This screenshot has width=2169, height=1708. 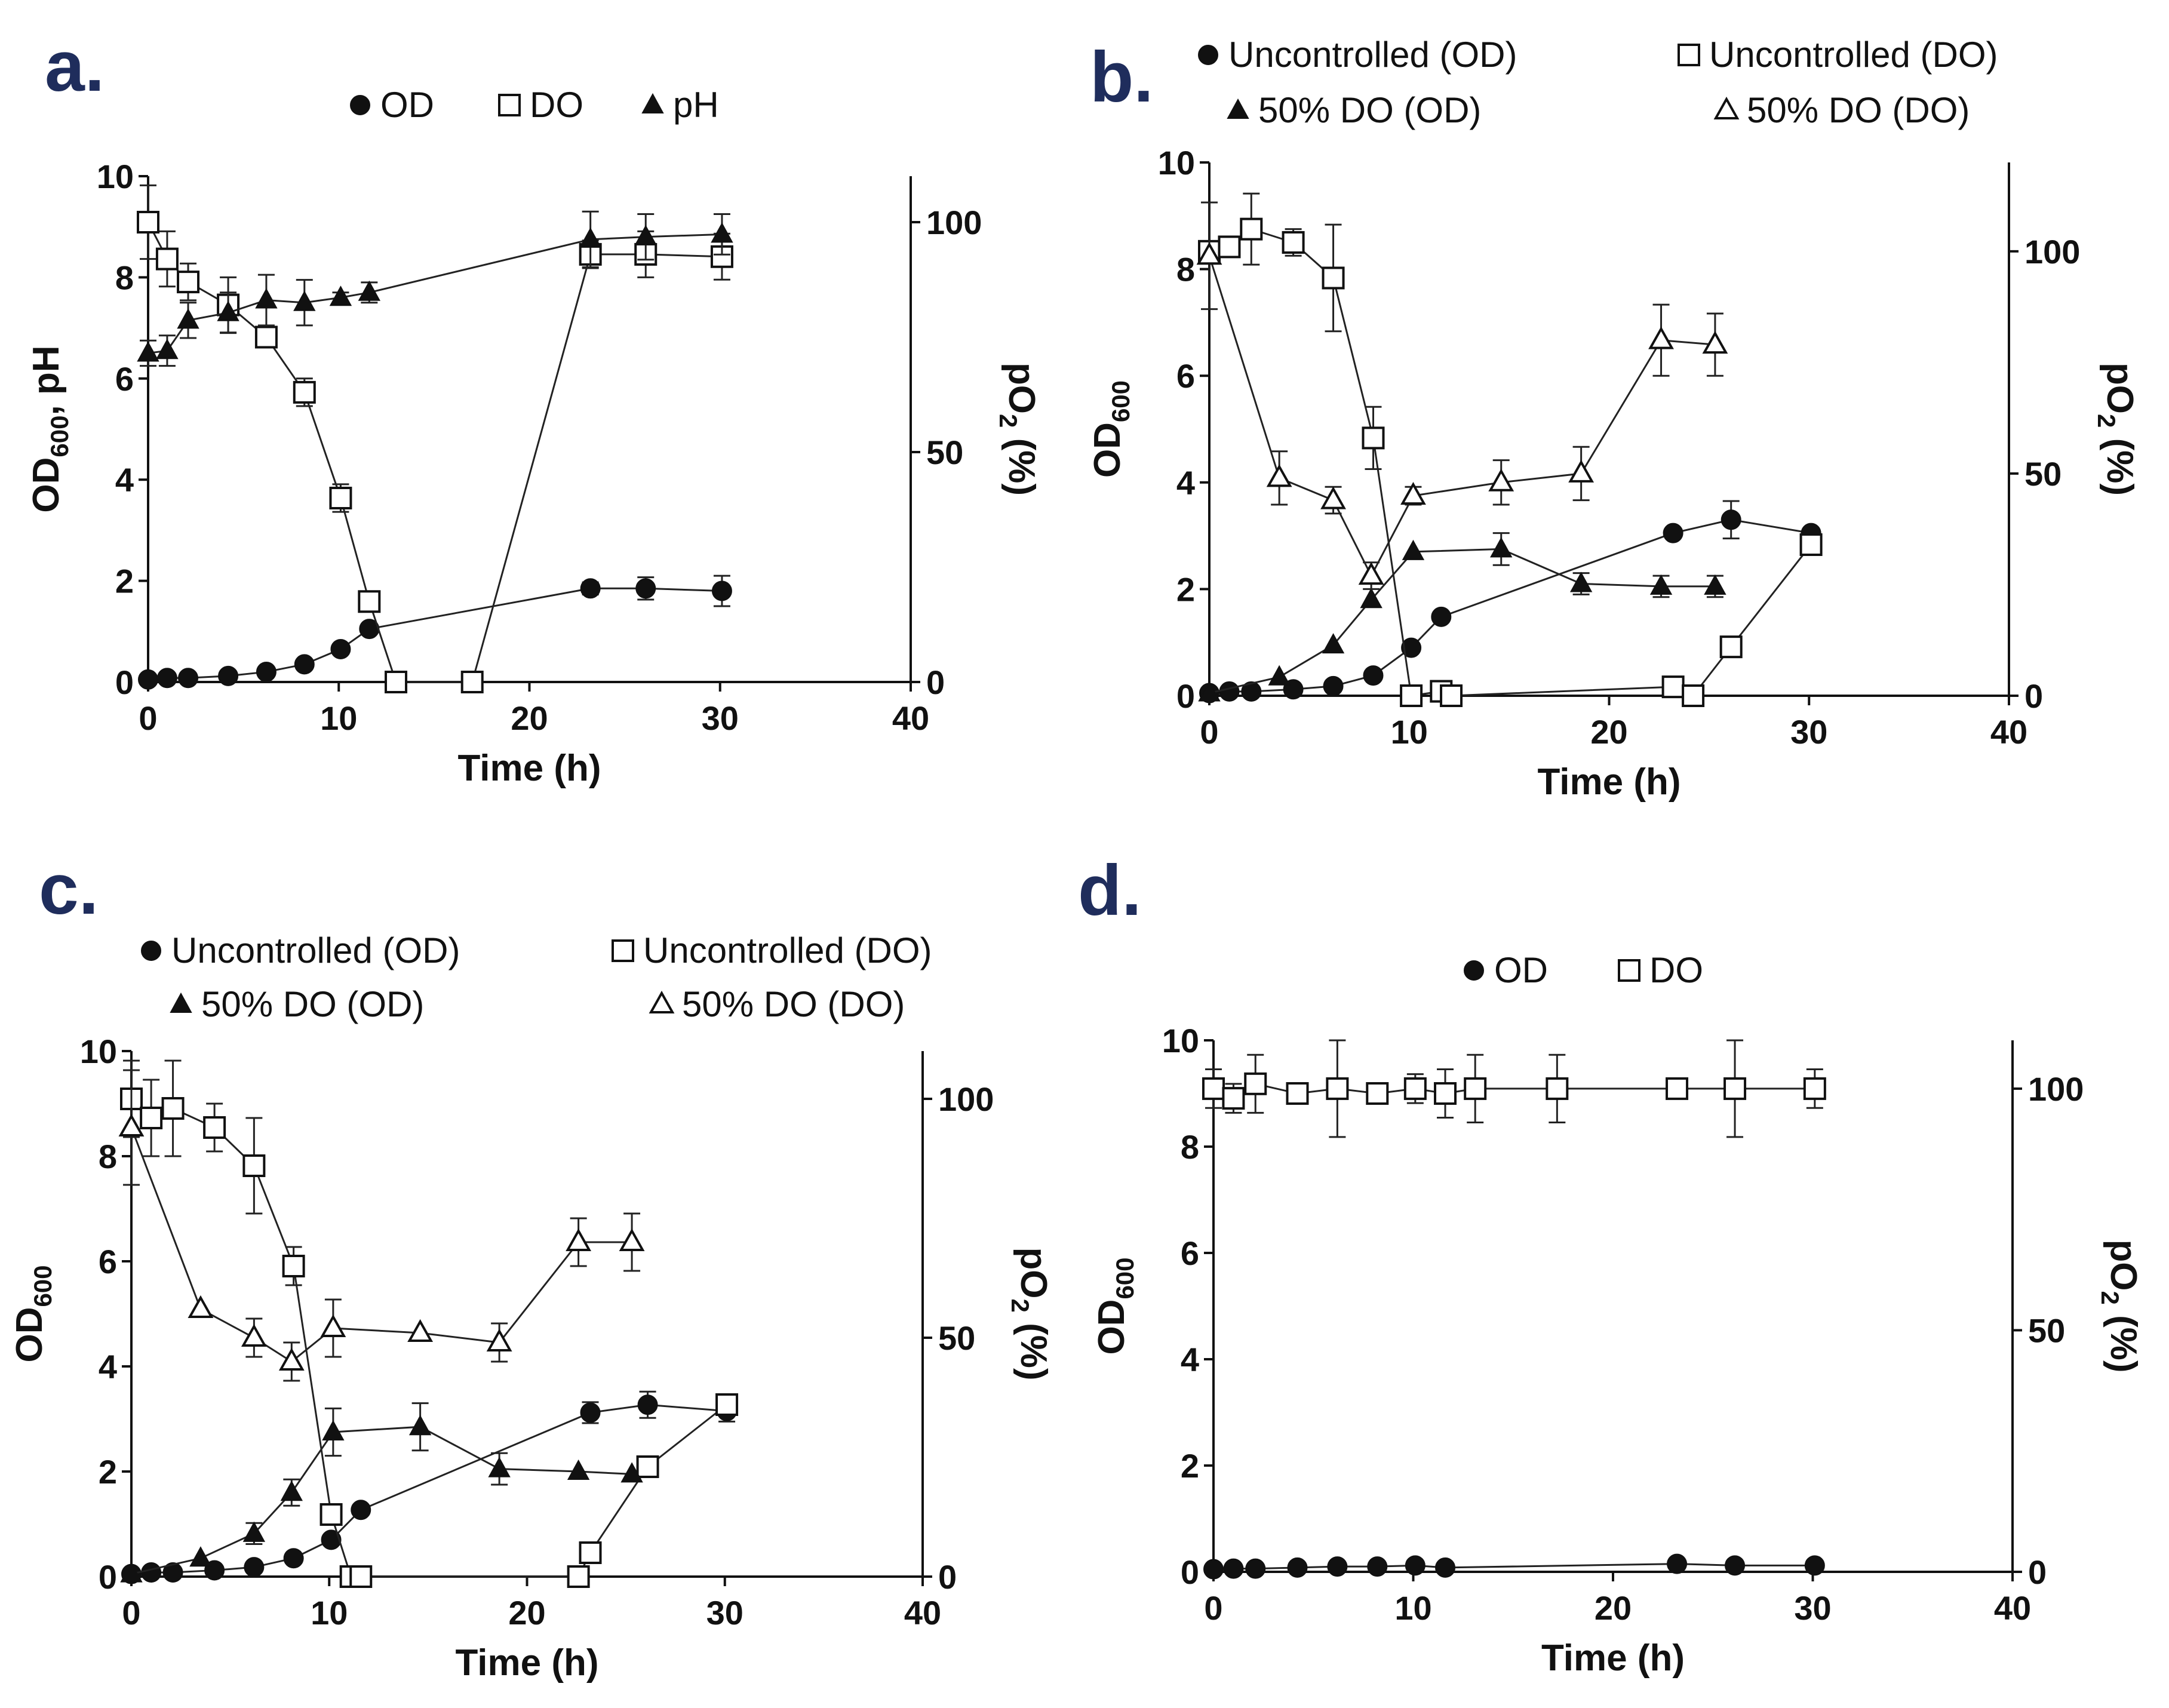 I want to click on chart-b-y2-axis-title-sub: 2, so click(x=2107, y=421).